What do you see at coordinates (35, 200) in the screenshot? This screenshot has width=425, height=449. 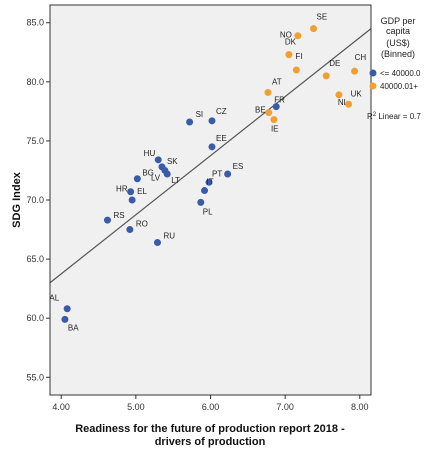 I see `y-tick-label: 70.0` at bounding box center [35, 200].